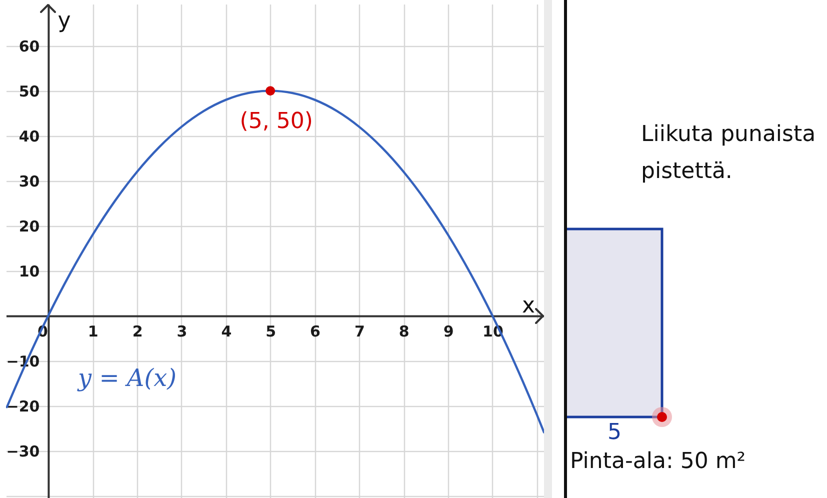 This screenshot has width=827, height=498. Describe the element at coordinates (359, 331) in the screenshot. I see `x-tick-label: 7` at that location.